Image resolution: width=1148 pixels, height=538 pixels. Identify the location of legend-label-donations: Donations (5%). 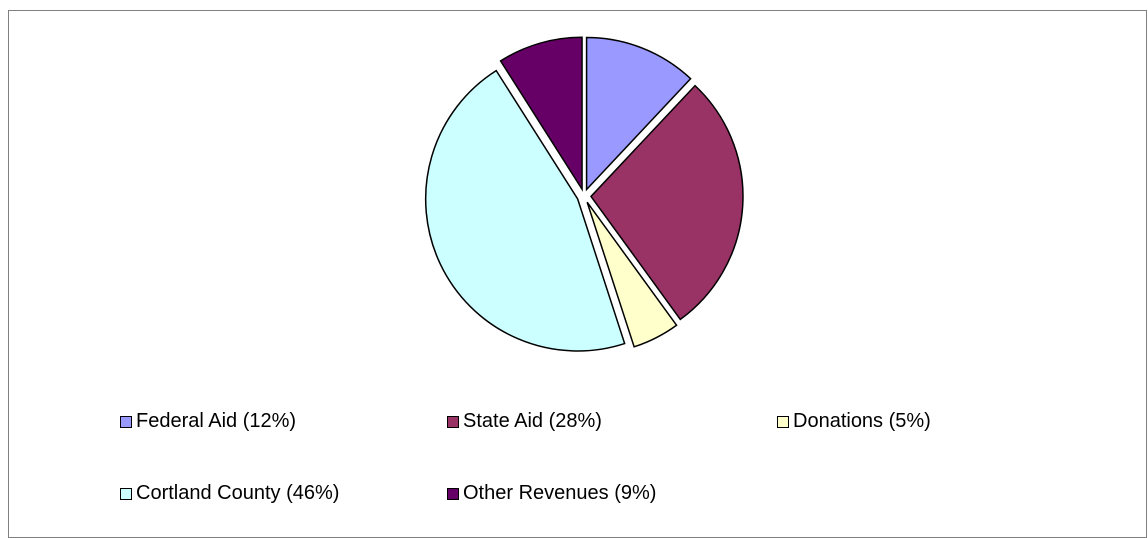
(862, 421).